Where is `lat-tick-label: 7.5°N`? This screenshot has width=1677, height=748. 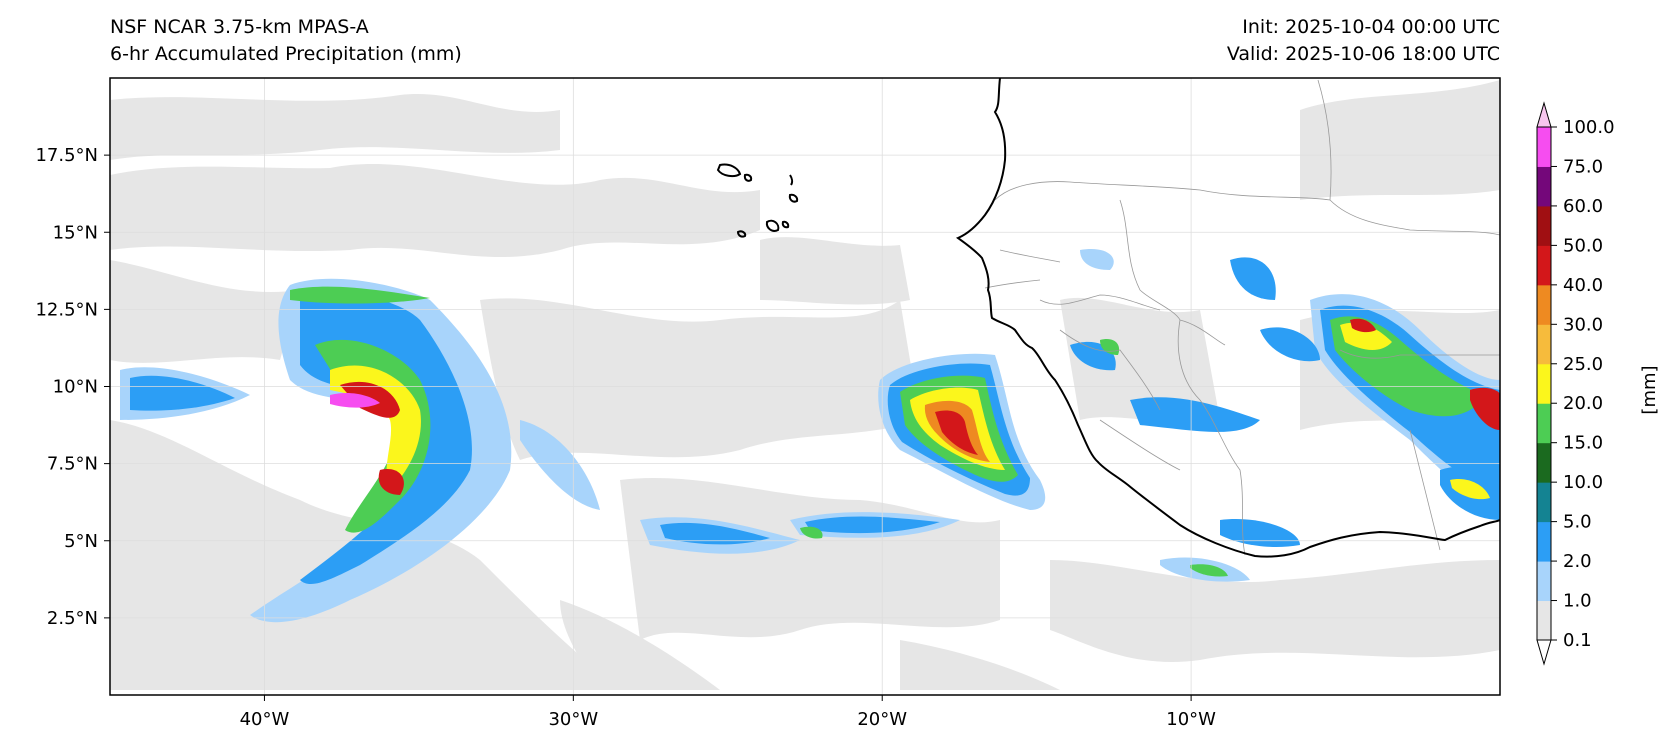
lat-tick-label: 7.5°N is located at coordinates (72, 464).